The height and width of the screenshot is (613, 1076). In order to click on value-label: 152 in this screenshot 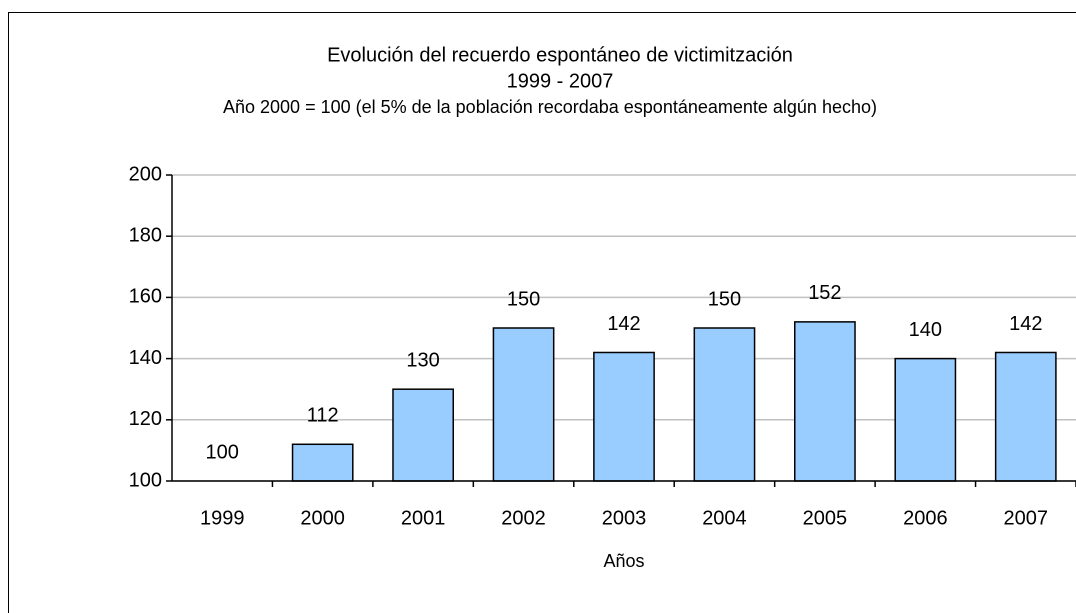, I will do `click(824, 293)`.